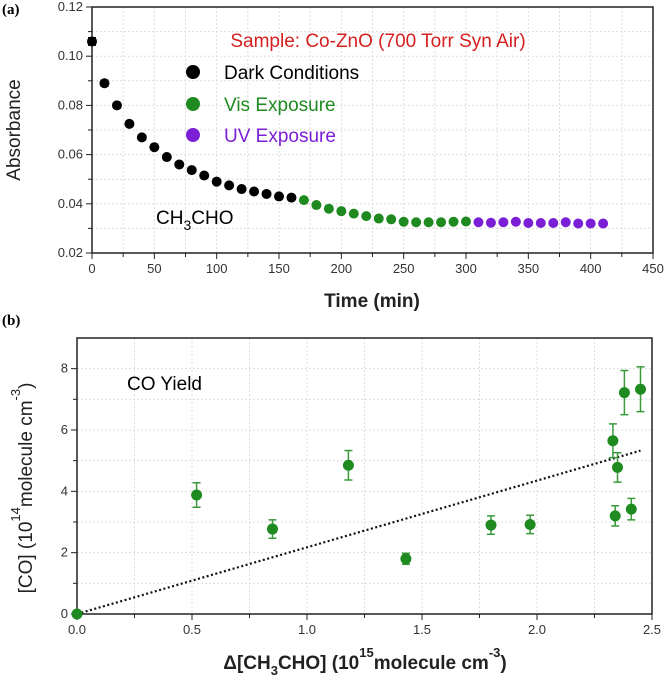  Describe the element at coordinates (193, 72) in the screenshot. I see `legend-marker-dark` at that location.